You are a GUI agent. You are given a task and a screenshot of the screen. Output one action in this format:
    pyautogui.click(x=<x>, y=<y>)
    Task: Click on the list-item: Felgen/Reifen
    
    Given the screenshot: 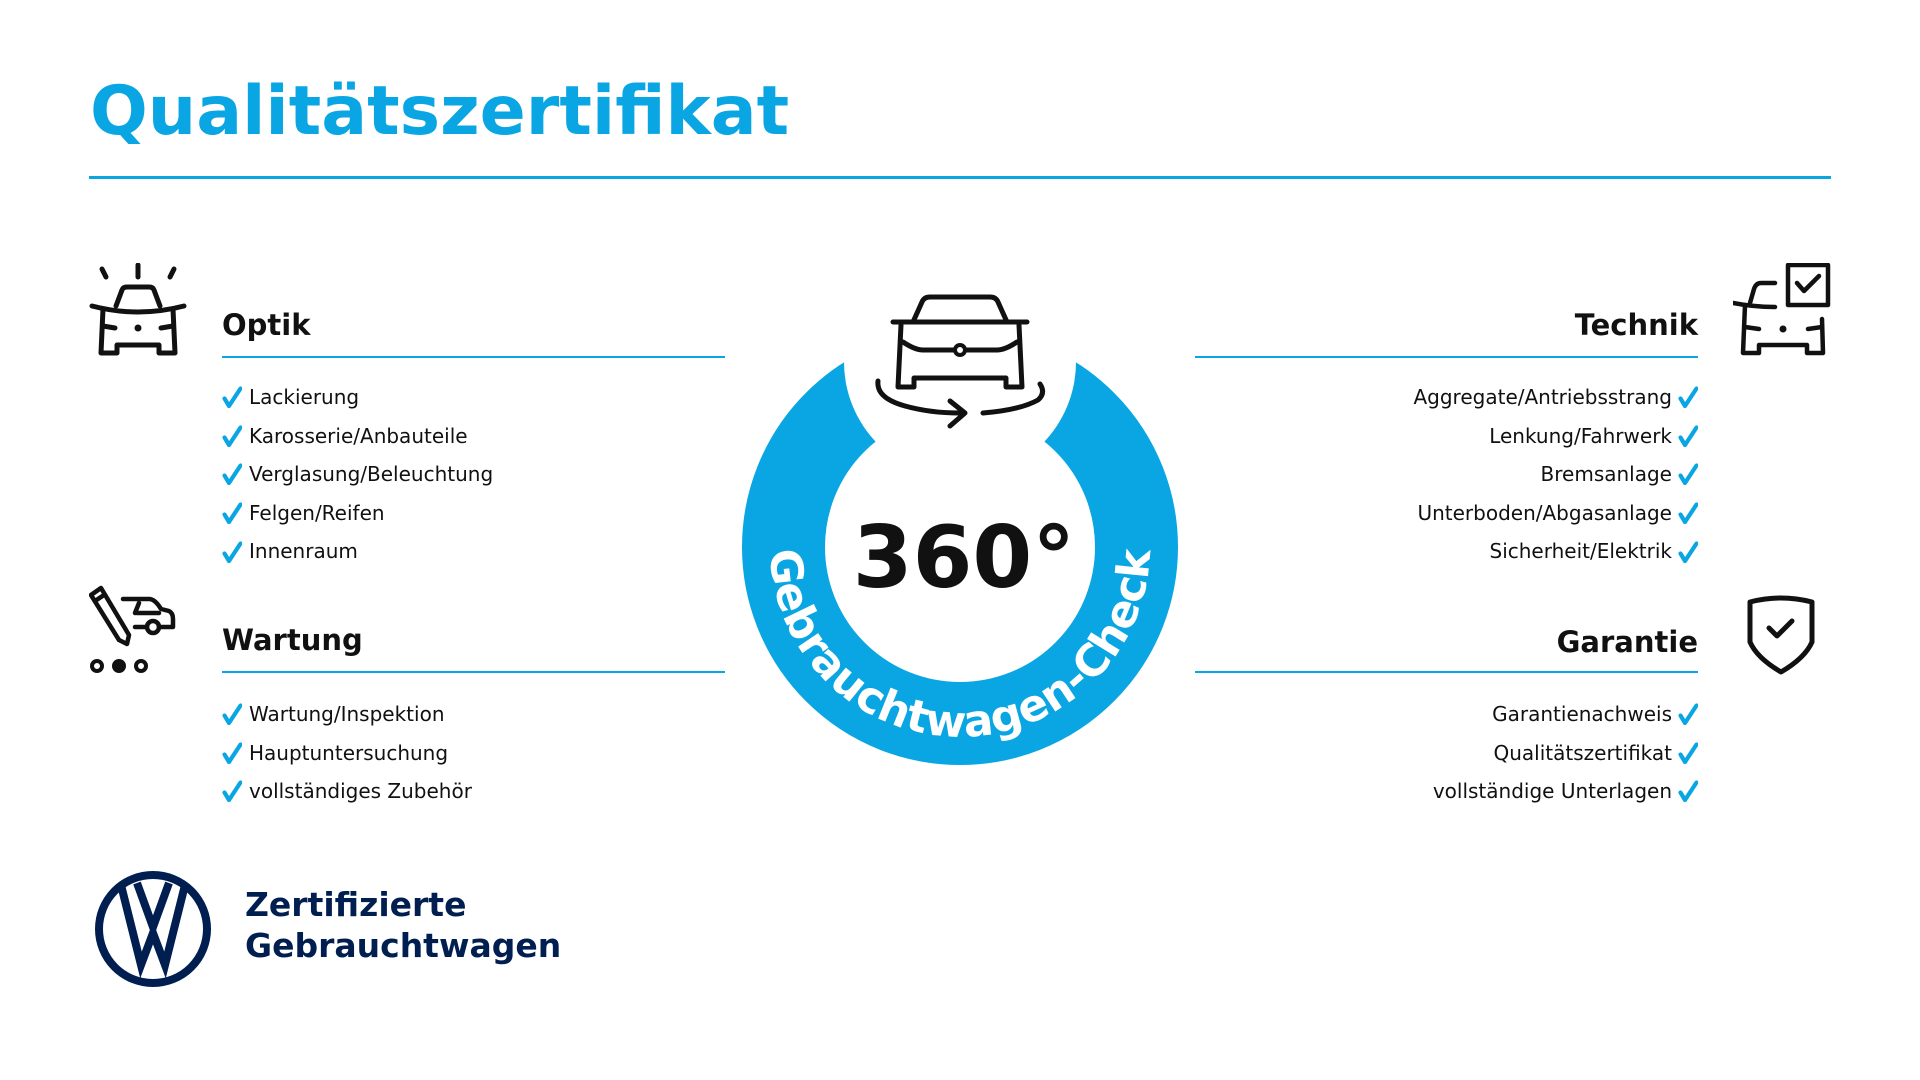 What is the action you would take?
    pyautogui.click(x=357, y=513)
    